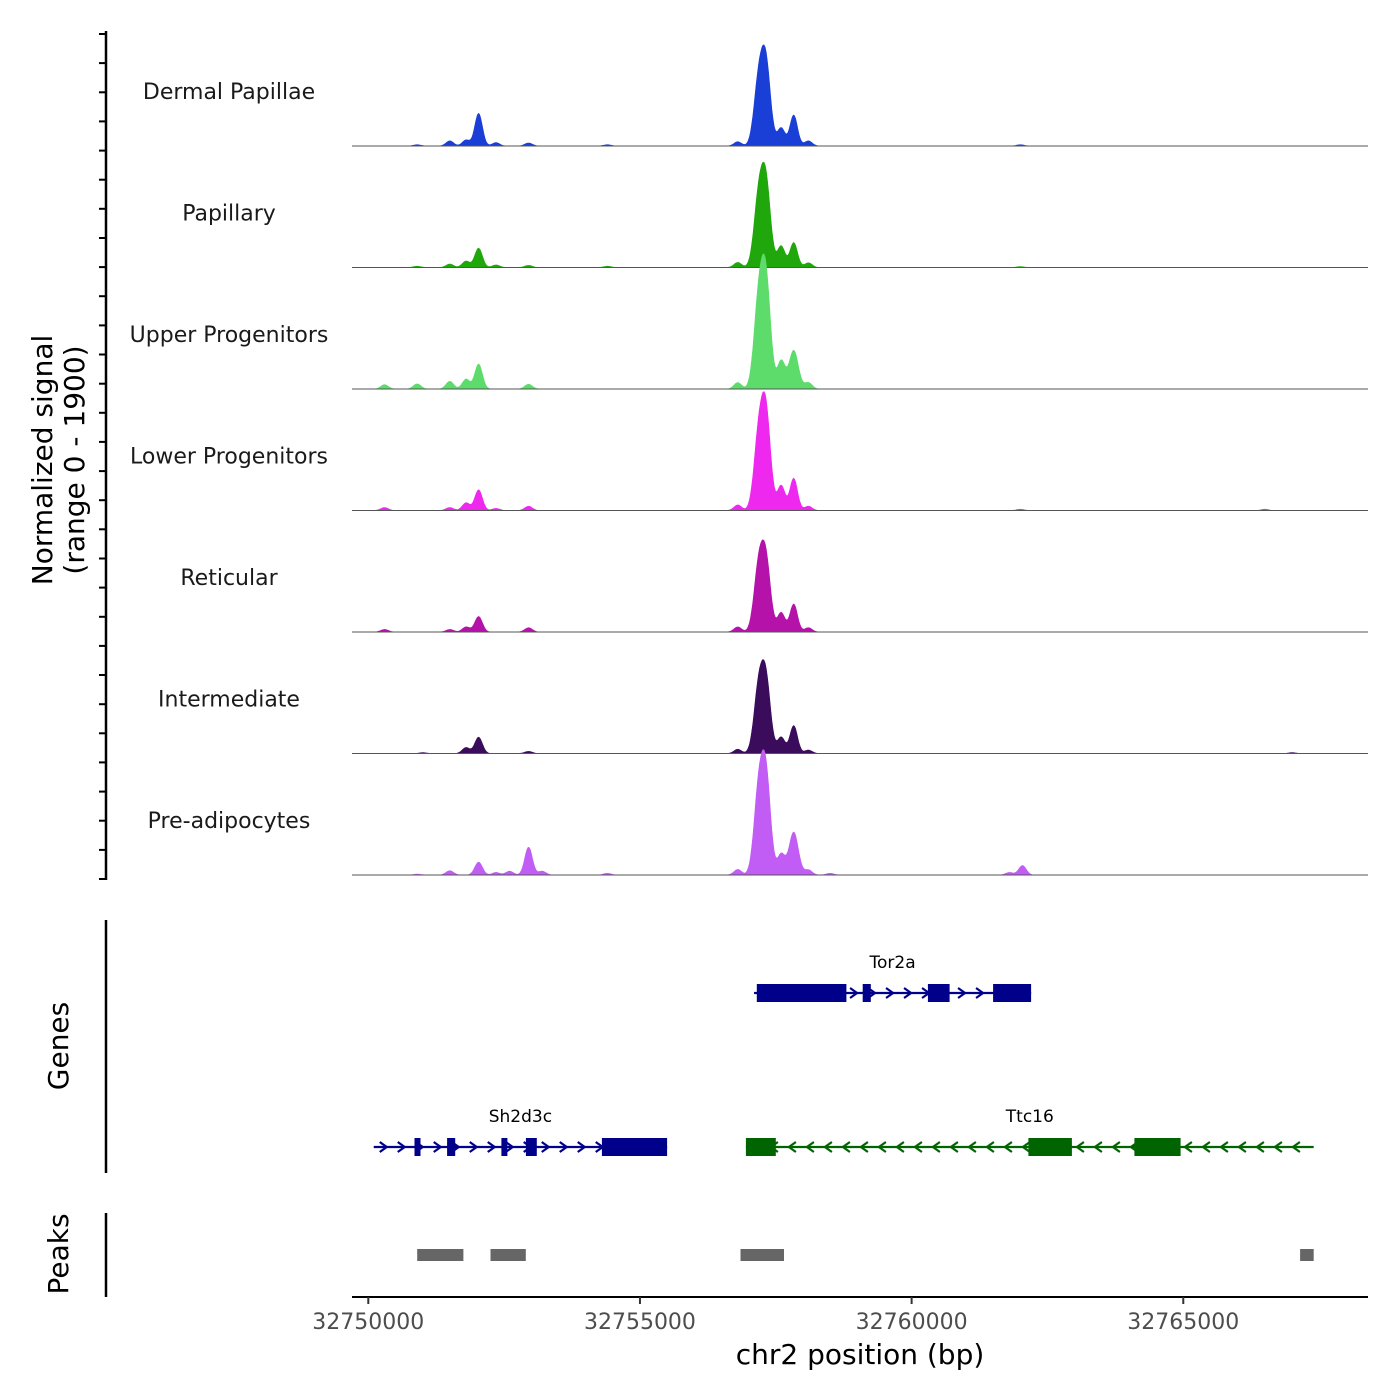  What do you see at coordinates (912, 1322) in the screenshot?
I see `x-tick-label: 32760000` at bounding box center [912, 1322].